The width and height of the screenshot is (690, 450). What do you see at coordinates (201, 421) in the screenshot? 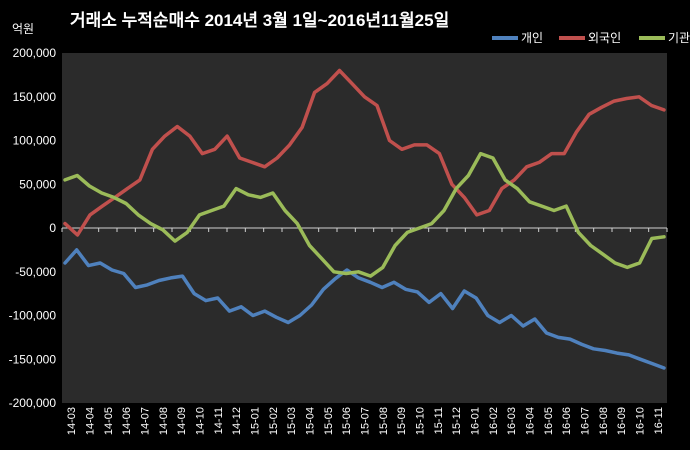
I see `x-tick-label: 14-10` at bounding box center [201, 421].